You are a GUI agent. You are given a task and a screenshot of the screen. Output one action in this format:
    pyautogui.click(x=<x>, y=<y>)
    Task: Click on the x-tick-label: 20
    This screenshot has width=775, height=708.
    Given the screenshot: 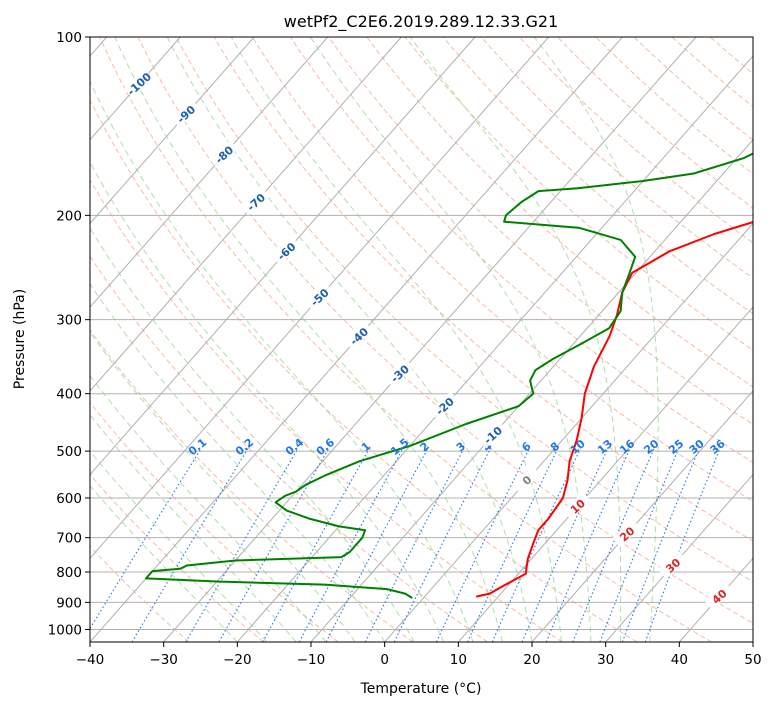 What is the action you would take?
    pyautogui.click(x=531, y=660)
    